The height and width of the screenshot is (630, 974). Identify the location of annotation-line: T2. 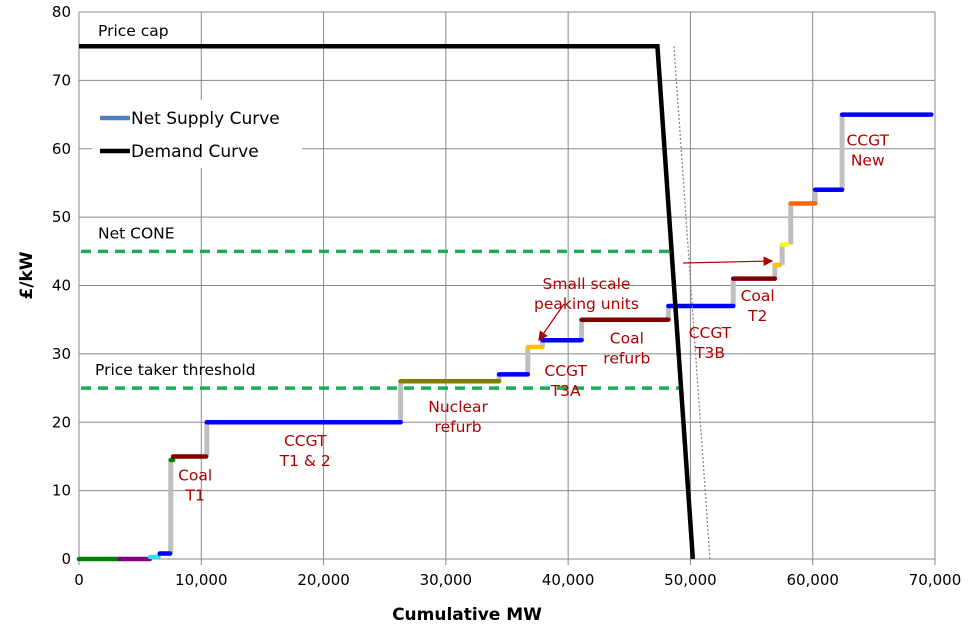
(757, 316).